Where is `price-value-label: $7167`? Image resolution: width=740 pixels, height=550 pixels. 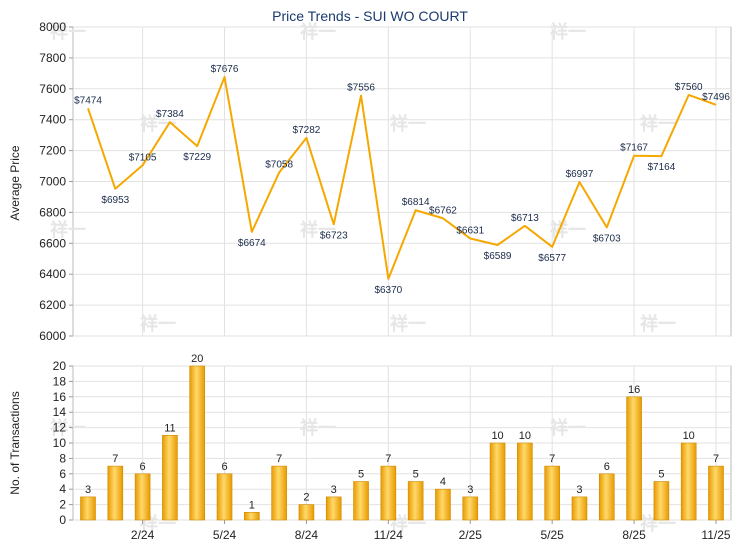
price-value-label: $7167 is located at coordinates (634, 148).